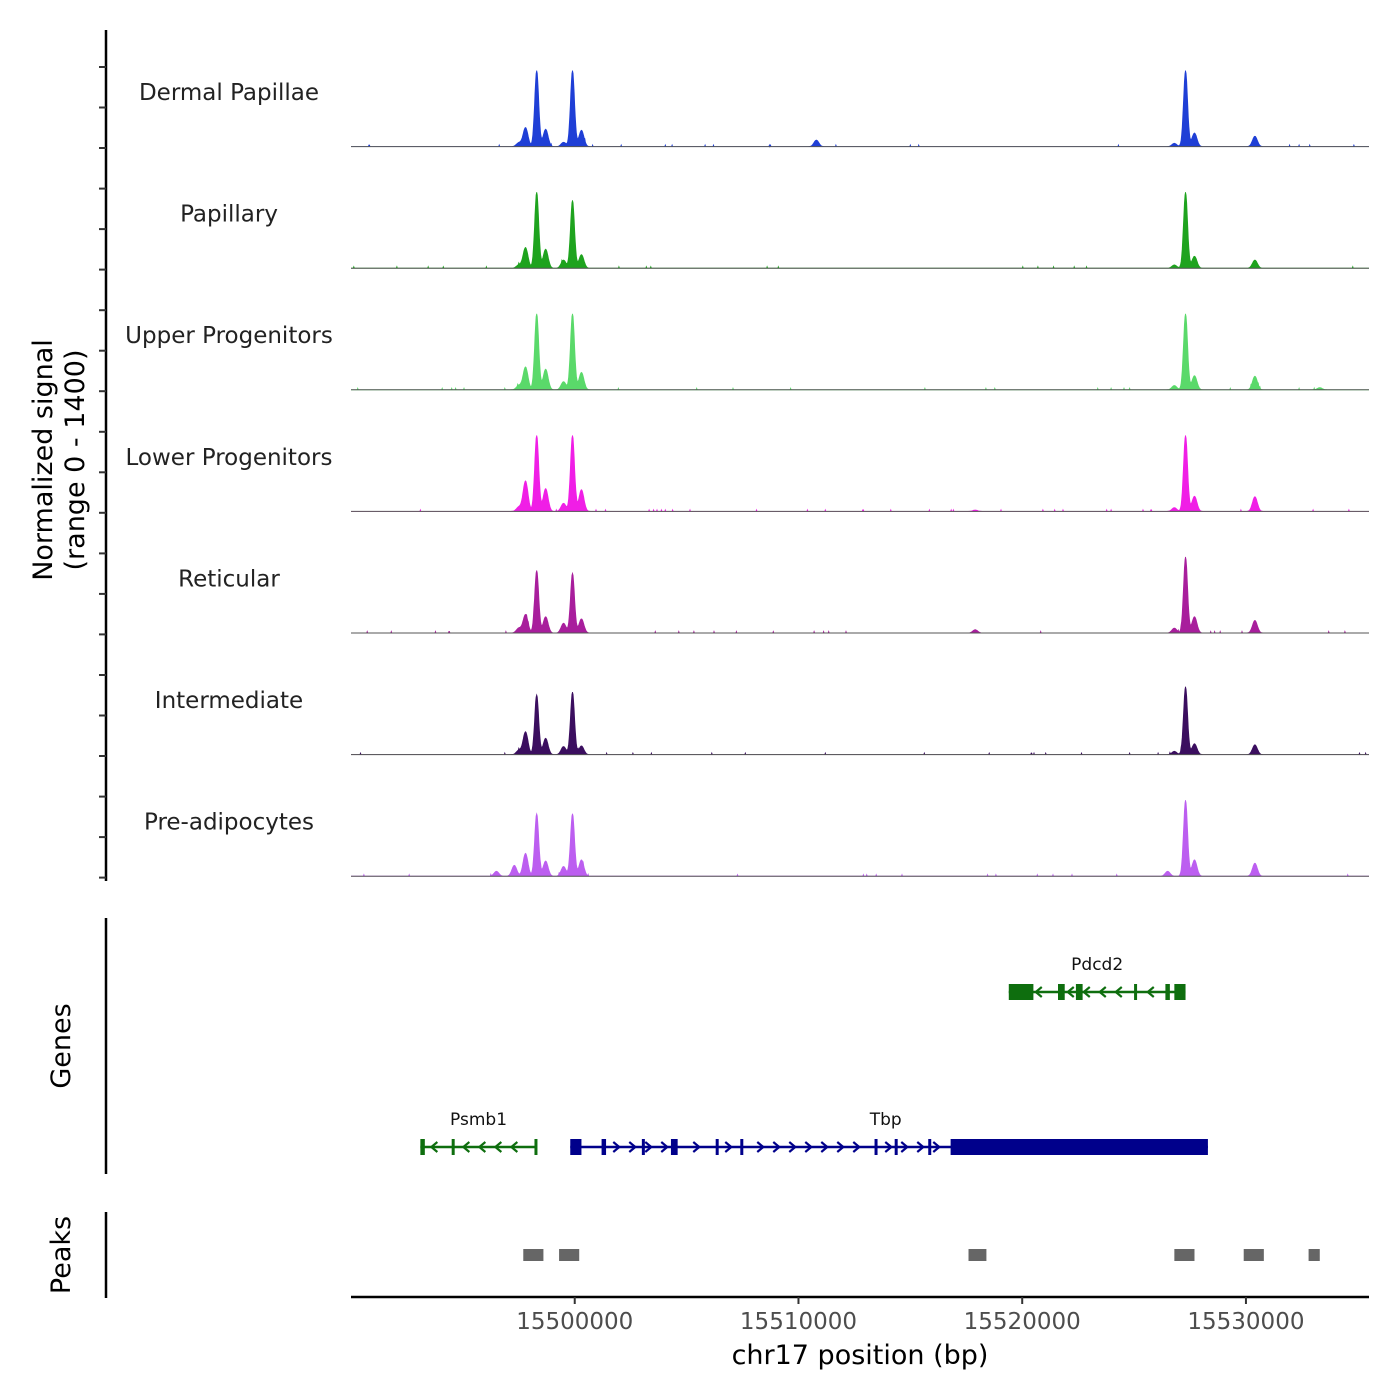 Image resolution: width=1400 pixels, height=1400 pixels. What do you see at coordinates (798, 1322) in the screenshot?
I see `x-tick-label: 15510000` at bounding box center [798, 1322].